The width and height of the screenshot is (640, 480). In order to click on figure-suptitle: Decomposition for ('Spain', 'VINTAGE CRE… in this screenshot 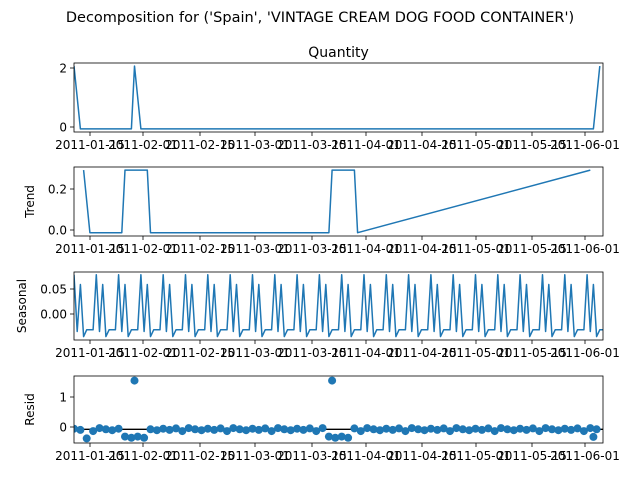, I will do `click(320, 18)`.